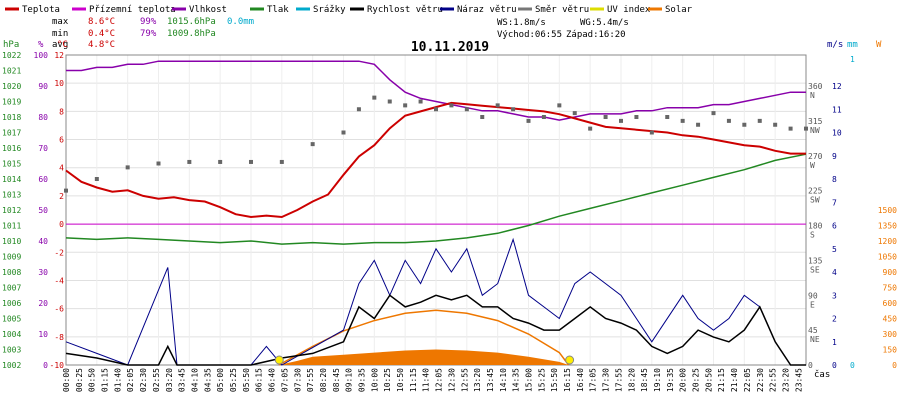 The height and width of the screenshot is (400, 900). What do you see at coordinates (182, 380) in the screenshot?
I see `x-tick-label: 03:45` at bounding box center [182, 380].